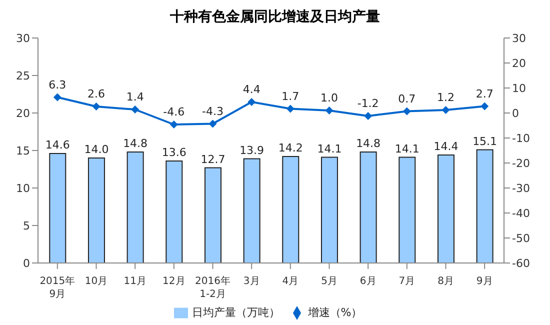 Image resolution: width=550 pixels, height=325 pixels. I want to click on x-tick-label: 10月, so click(96, 281).